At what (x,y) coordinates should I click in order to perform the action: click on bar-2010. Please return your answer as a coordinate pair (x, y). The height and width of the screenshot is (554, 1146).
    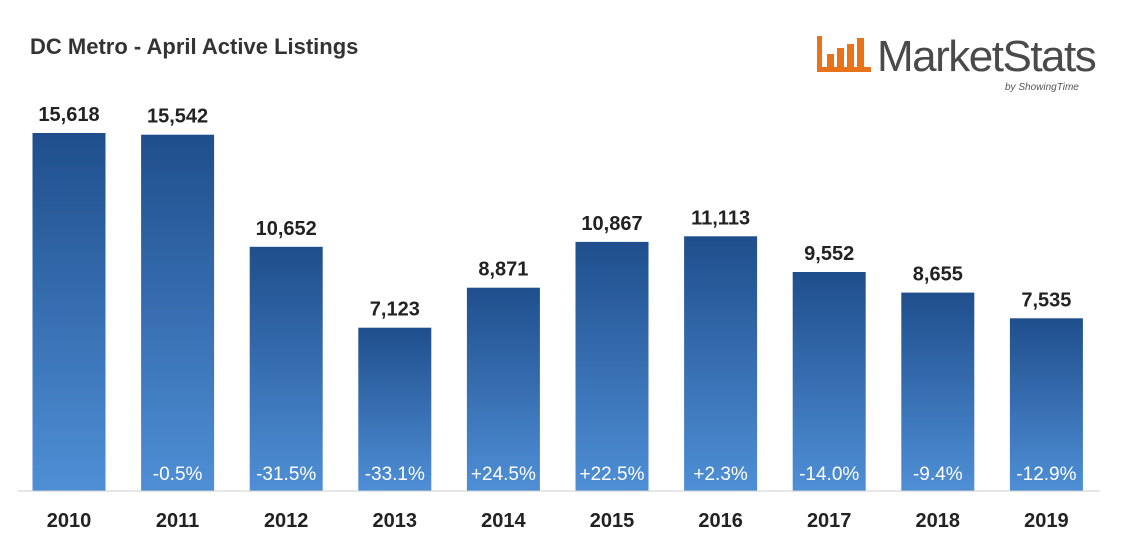
    Looking at the image, I should click on (69, 312).